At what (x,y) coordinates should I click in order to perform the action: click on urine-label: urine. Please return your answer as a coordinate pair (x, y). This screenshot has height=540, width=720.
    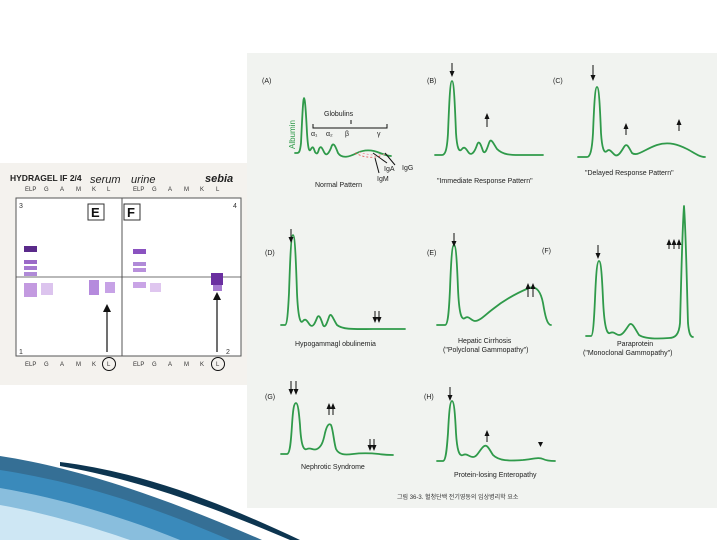
    Looking at the image, I should click on (143, 180).